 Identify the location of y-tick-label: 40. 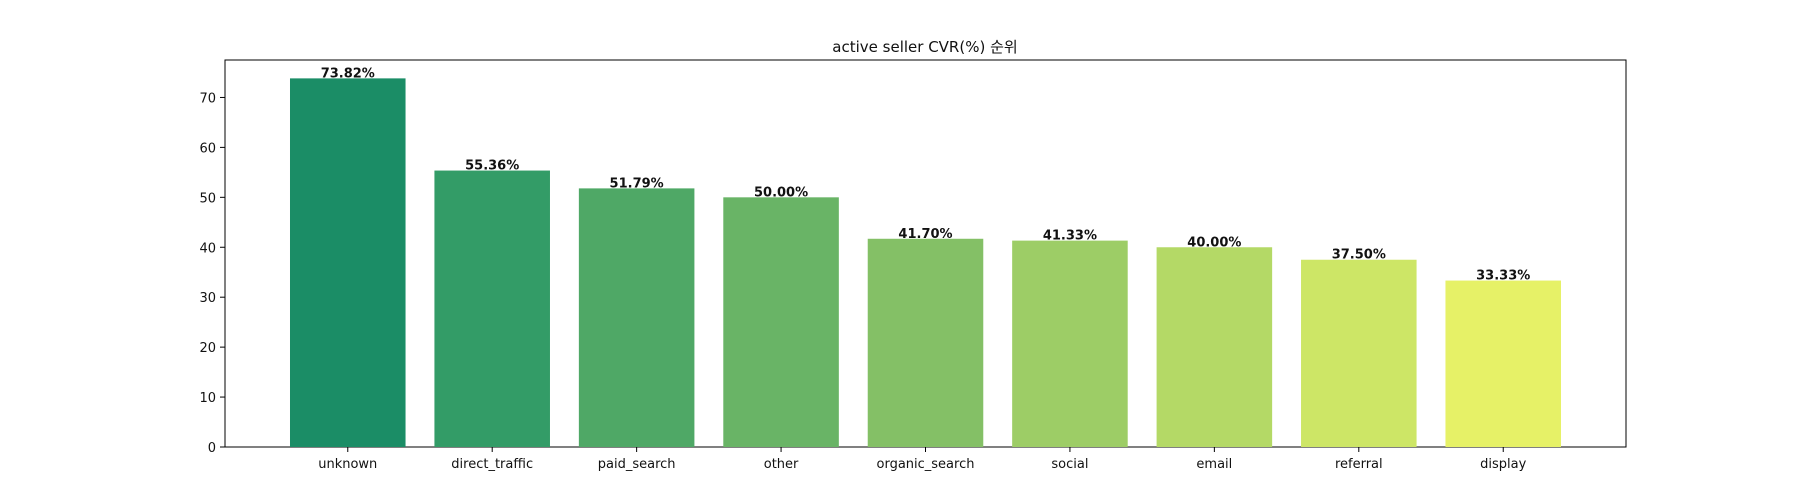
(207, 248).